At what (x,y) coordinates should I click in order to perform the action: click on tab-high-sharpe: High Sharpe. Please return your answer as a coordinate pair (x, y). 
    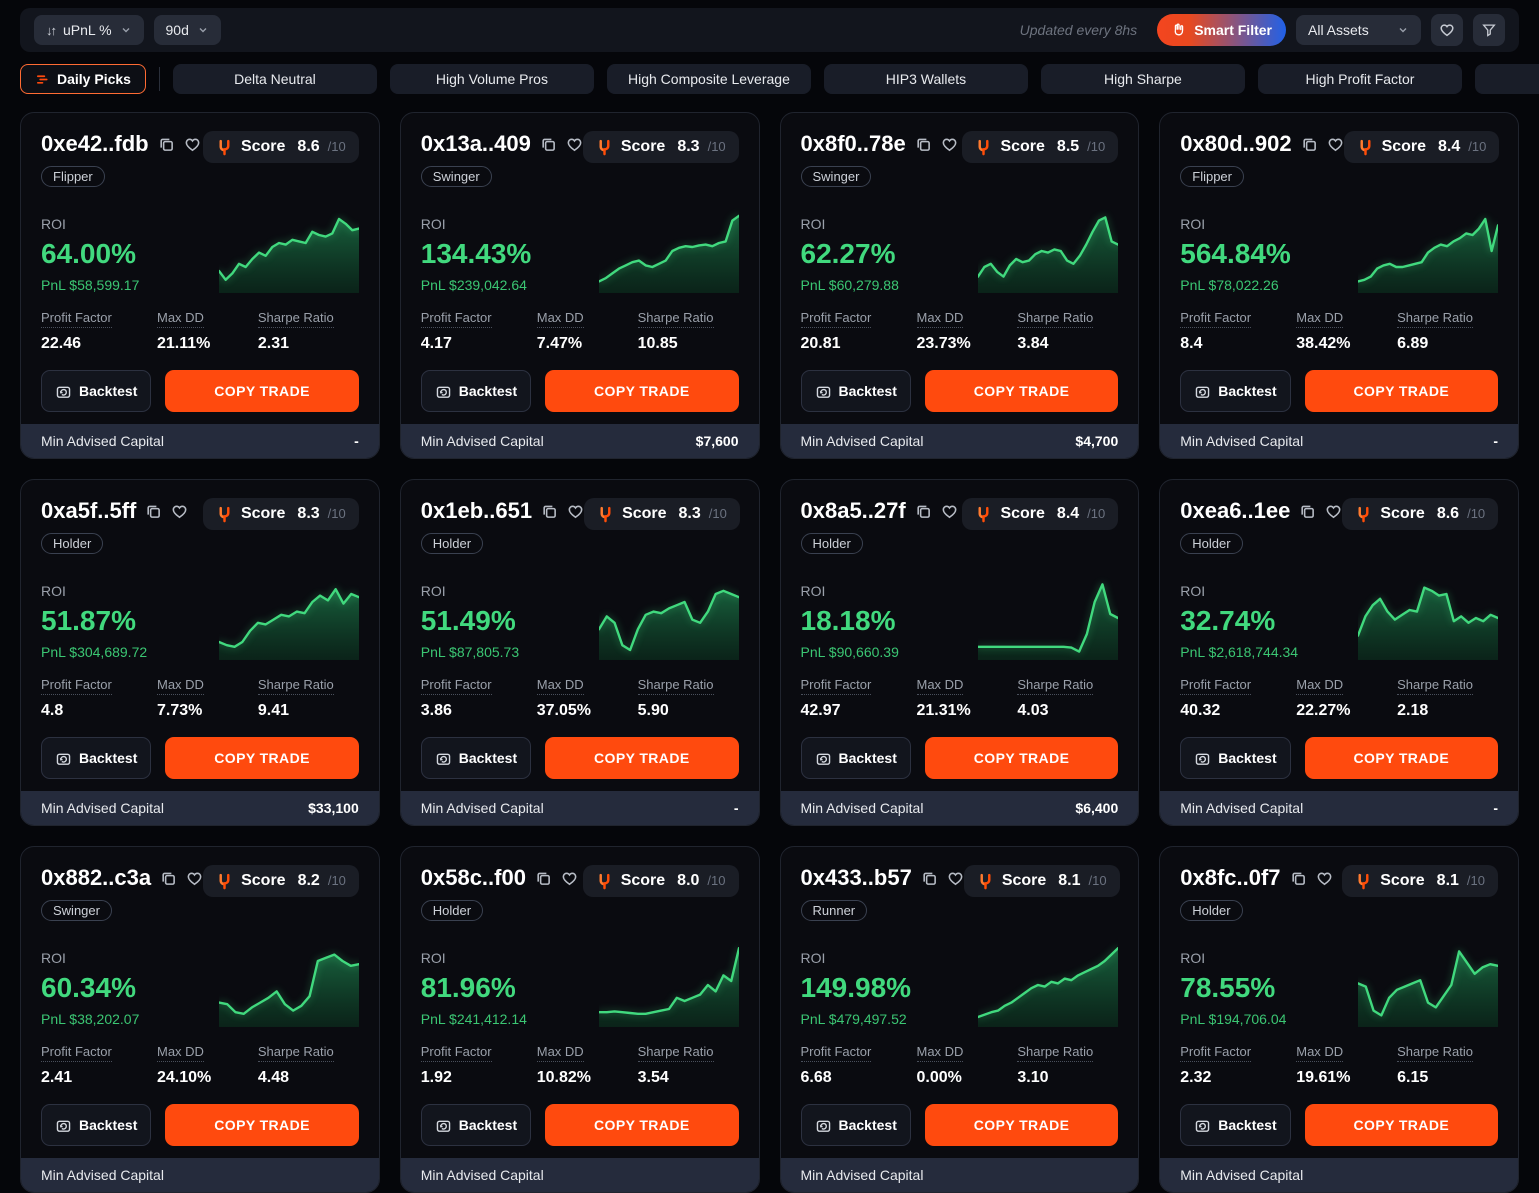
    Looking at the image, I should click on (1142, 79).